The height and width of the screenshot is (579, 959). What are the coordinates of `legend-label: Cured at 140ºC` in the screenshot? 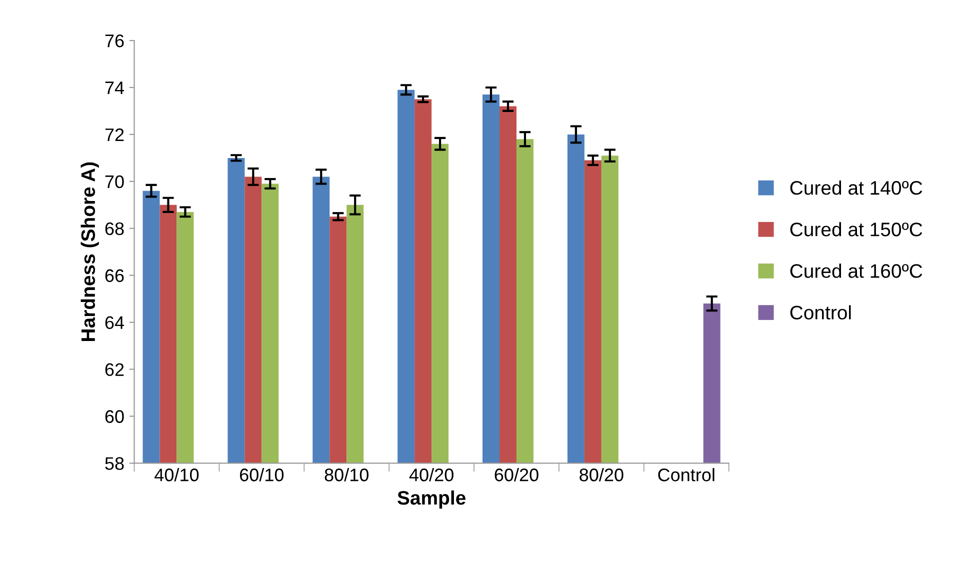 It's located at (856, 187).